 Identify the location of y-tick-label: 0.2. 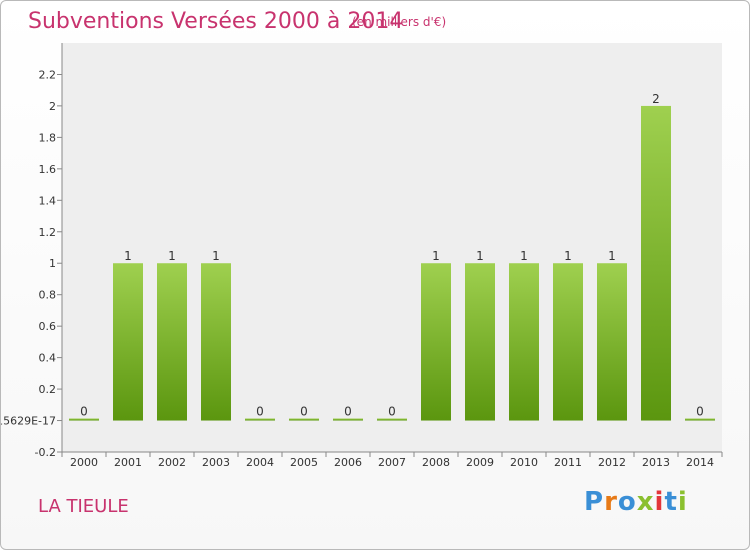
(48, 389).